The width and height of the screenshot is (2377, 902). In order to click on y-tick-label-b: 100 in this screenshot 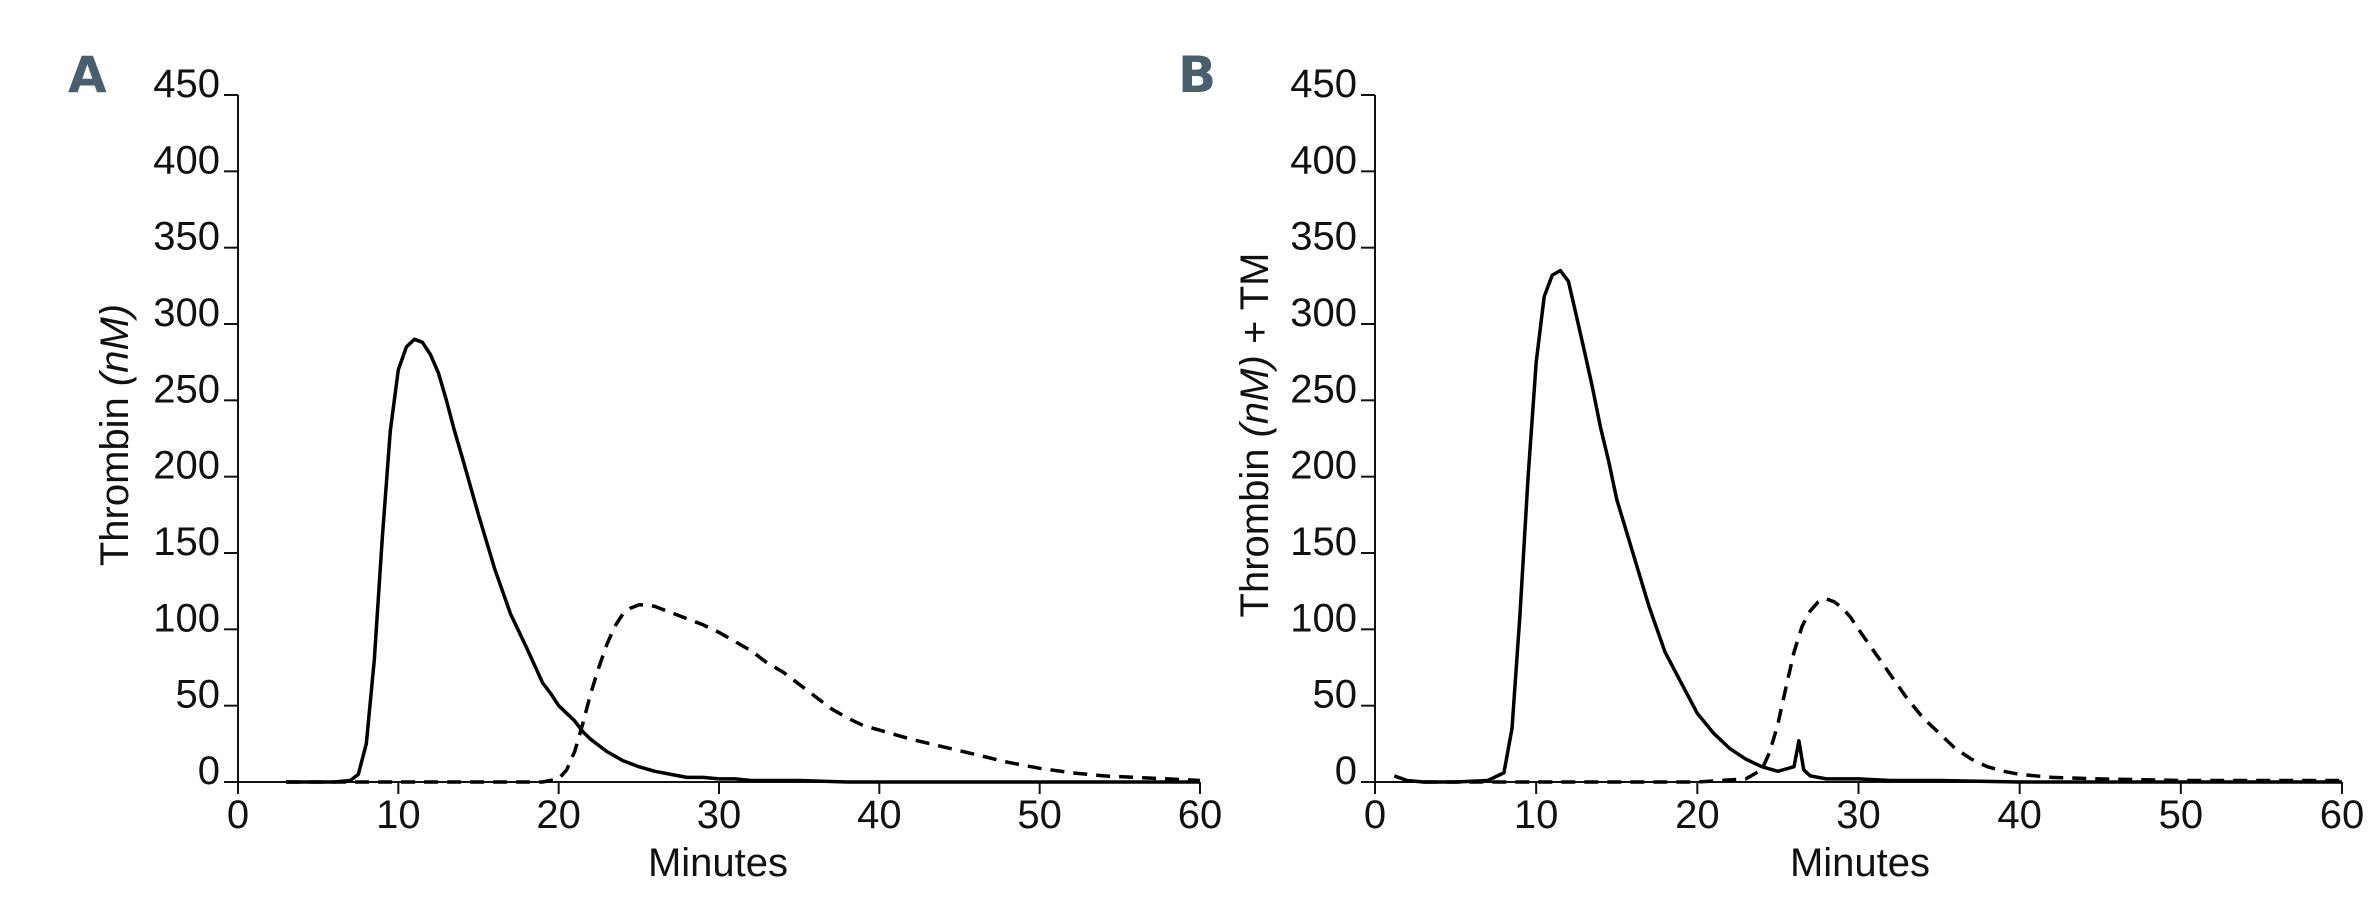, I will do `click(1323, 618)`.